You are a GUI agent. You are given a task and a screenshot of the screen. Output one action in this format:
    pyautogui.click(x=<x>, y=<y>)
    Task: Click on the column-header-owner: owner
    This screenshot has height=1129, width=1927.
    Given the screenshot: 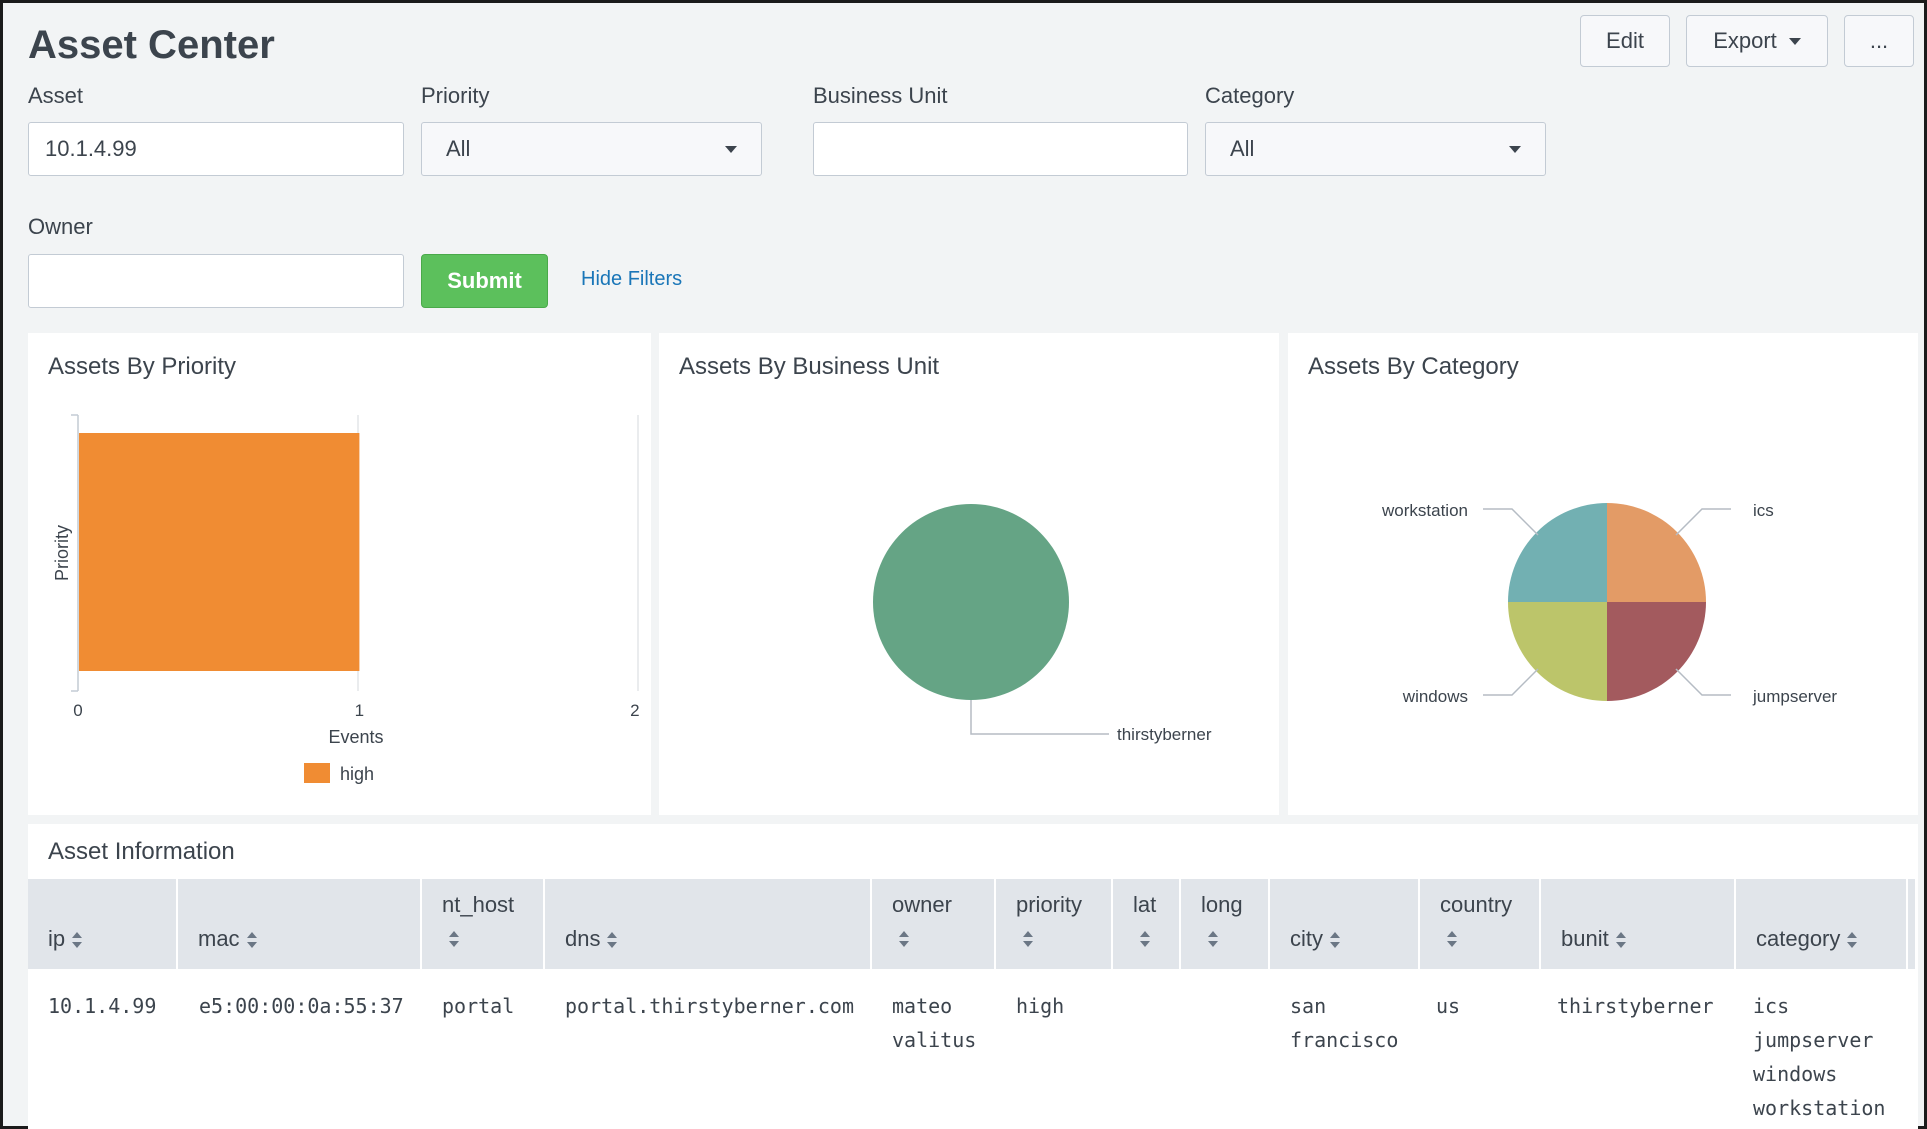 What is the action you would take?
    pyautogui.click(x=934, y=924)
    